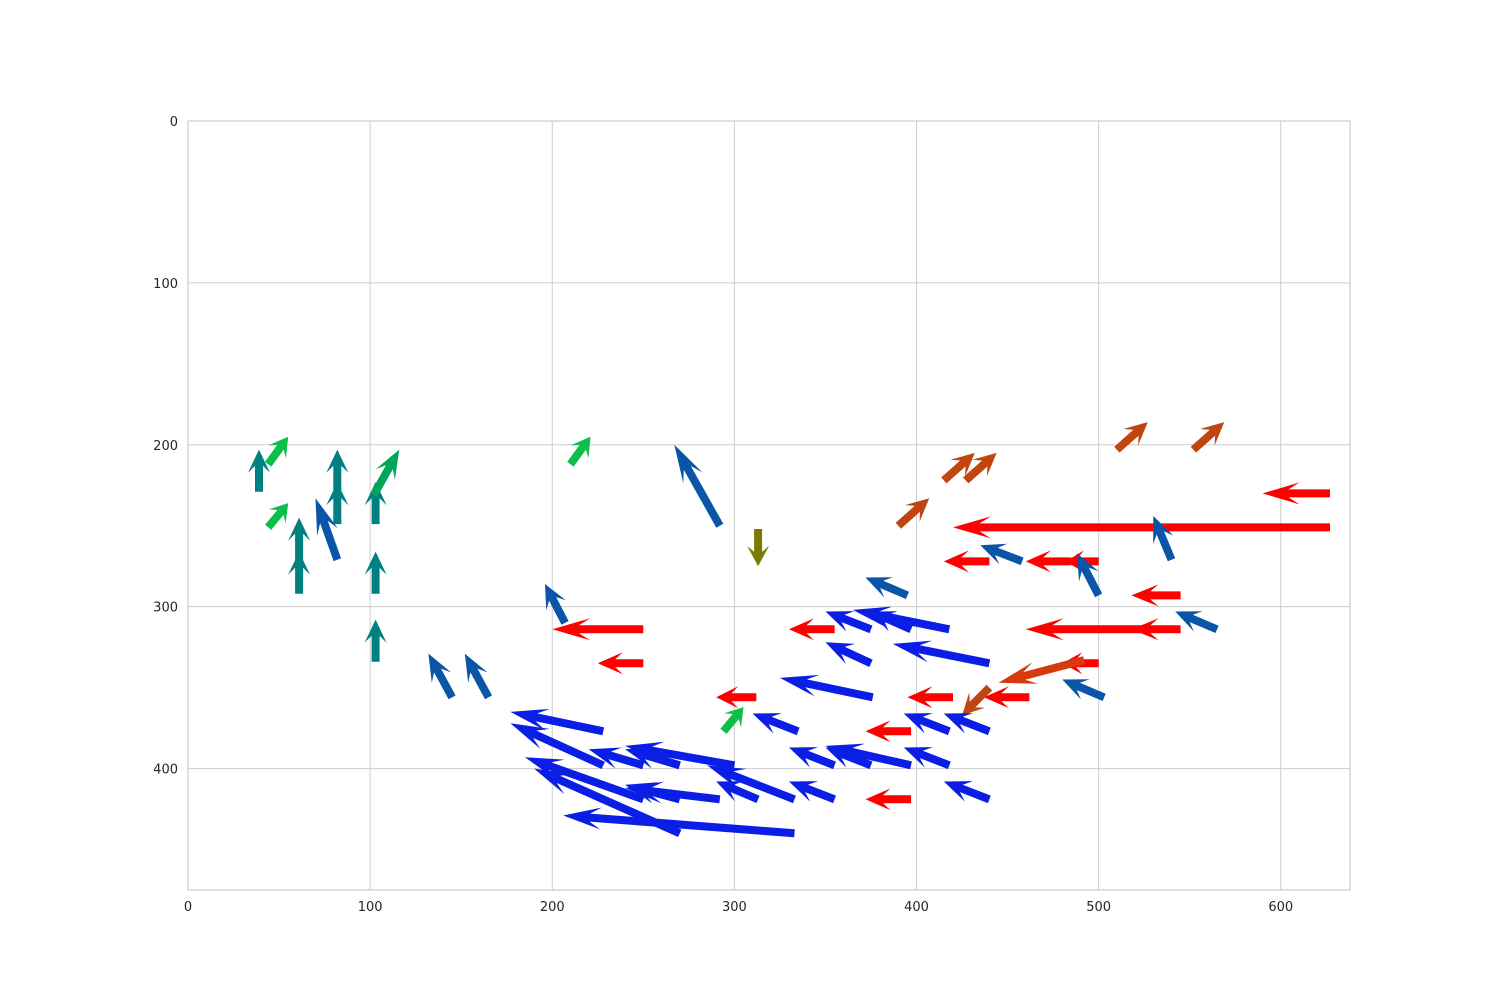 Image resolution: width=1500 pixels, height=1000 pixels. What do you see at coordinates (916, 907) in the screenshot?
I see `x-tick-label: 400` at bounding box center [916, 907].